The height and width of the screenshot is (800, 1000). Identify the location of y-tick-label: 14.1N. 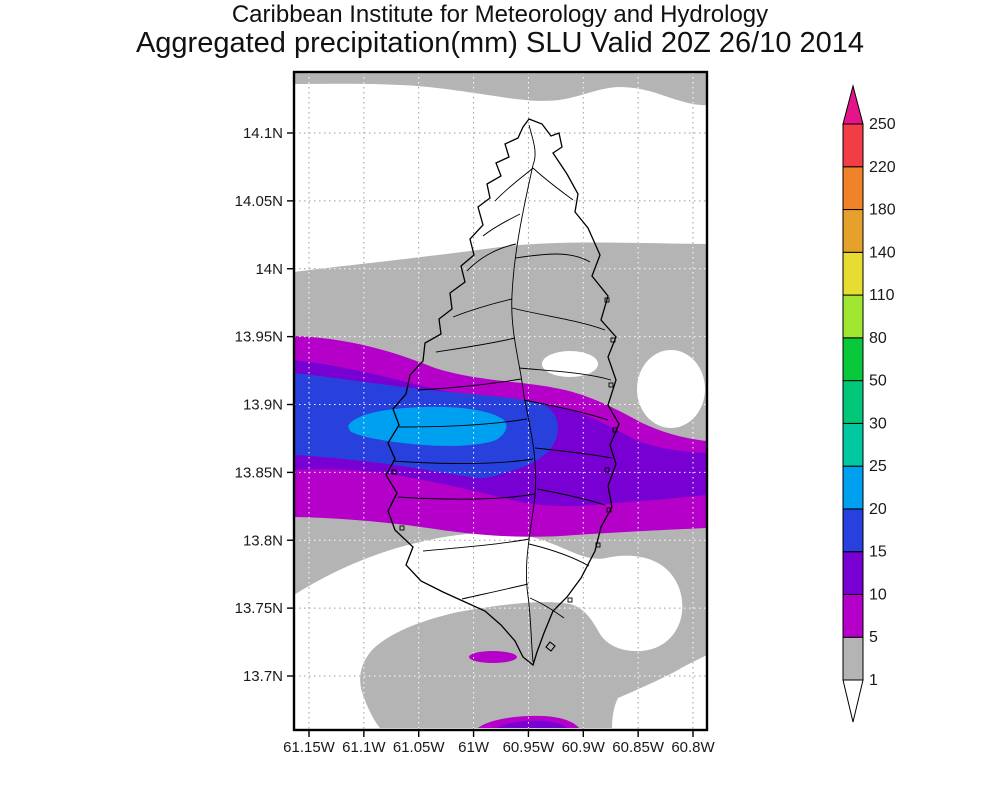
(263, 133).